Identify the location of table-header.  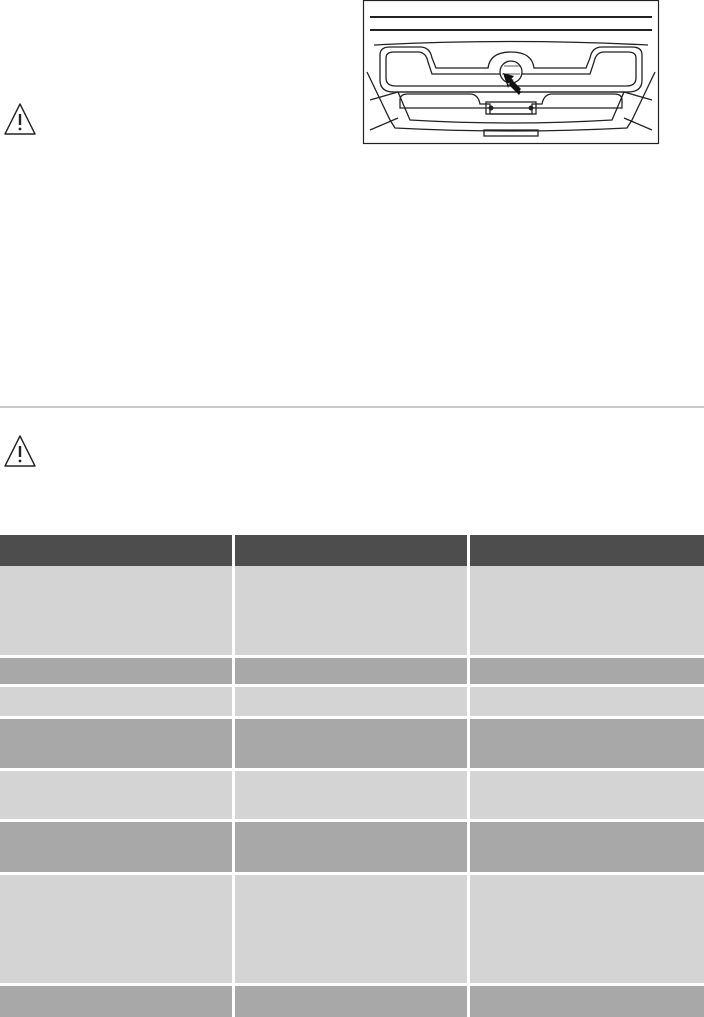
(352, 550).